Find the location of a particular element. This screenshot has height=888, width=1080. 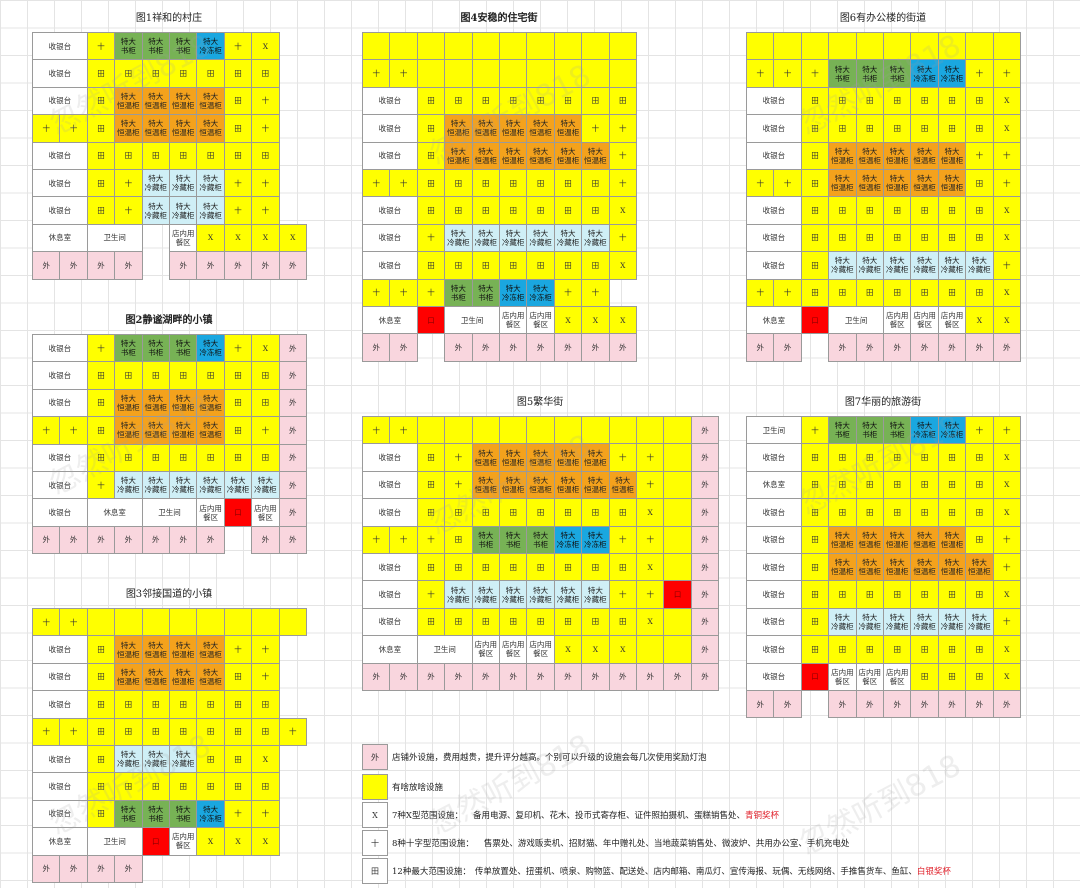

legend-row-any: 有啥放啥设施 is located at coordinates (402, 787).